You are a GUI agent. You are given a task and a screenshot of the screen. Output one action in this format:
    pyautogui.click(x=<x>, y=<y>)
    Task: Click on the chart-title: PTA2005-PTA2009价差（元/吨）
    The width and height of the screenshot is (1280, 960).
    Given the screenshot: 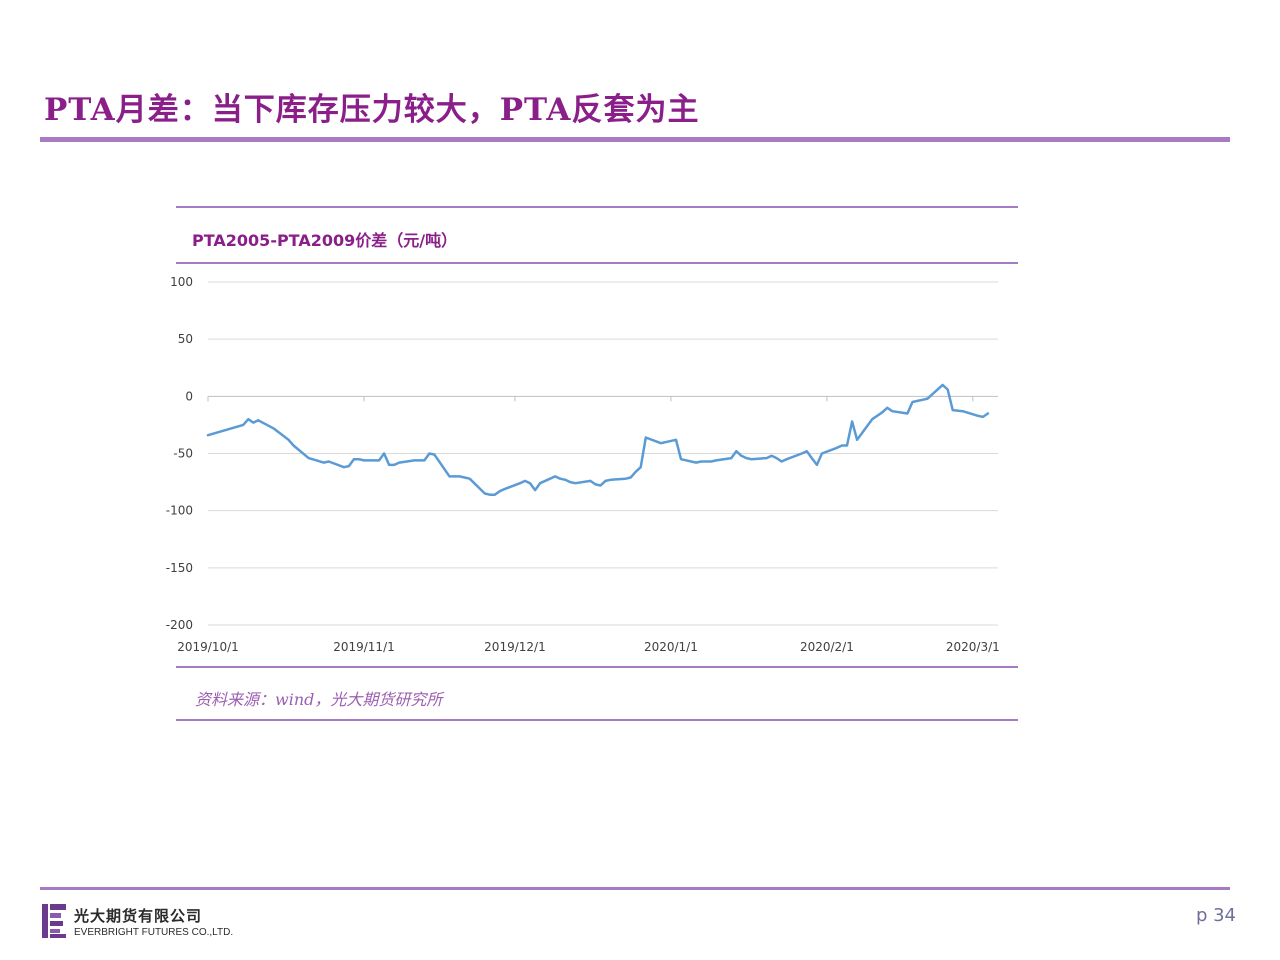 What is the action you would take?
    pyautogui.click(x=325, y=240)
    